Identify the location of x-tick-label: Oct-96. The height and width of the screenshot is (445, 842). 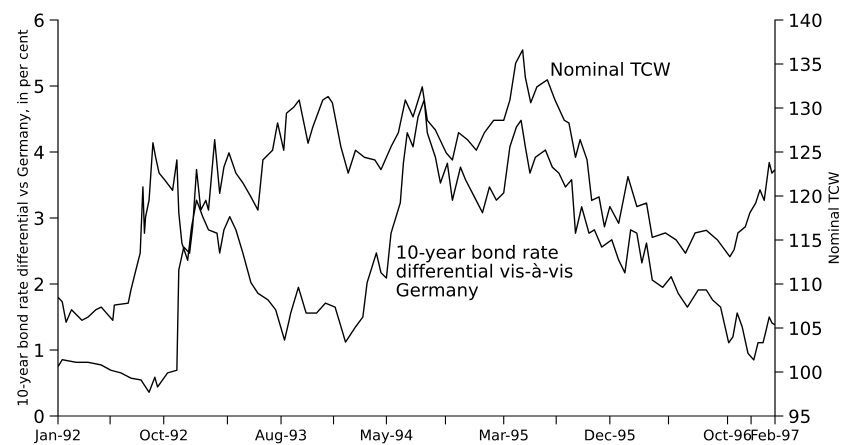
(728, 434).